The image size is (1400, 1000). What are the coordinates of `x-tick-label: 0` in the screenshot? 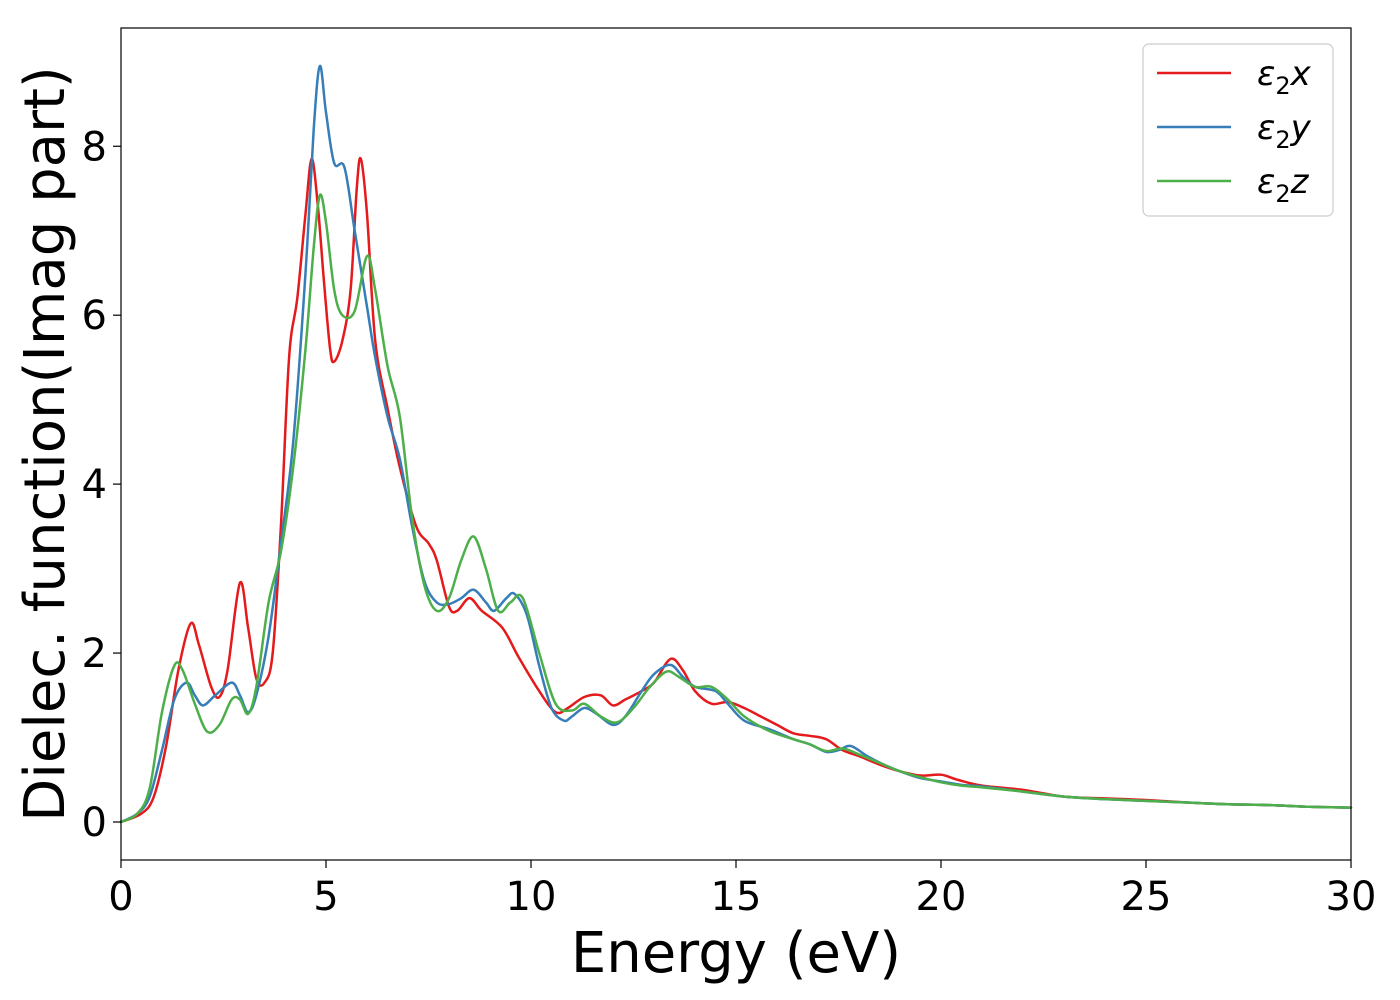 It's located at (120, 897).